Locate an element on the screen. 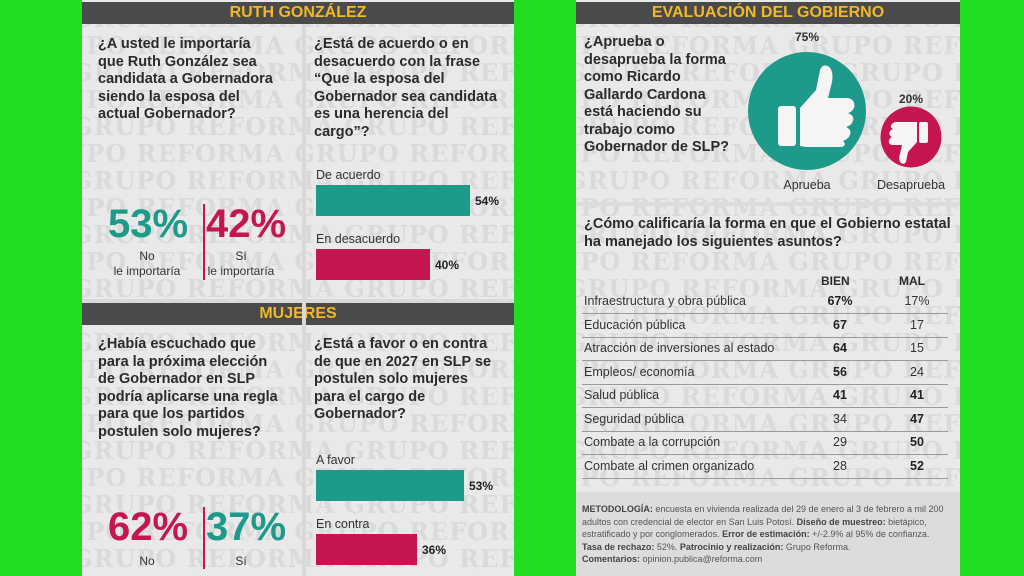 The image size is (1024, 576). rating-bien-value: 56 is located at coordinates (840, 371).